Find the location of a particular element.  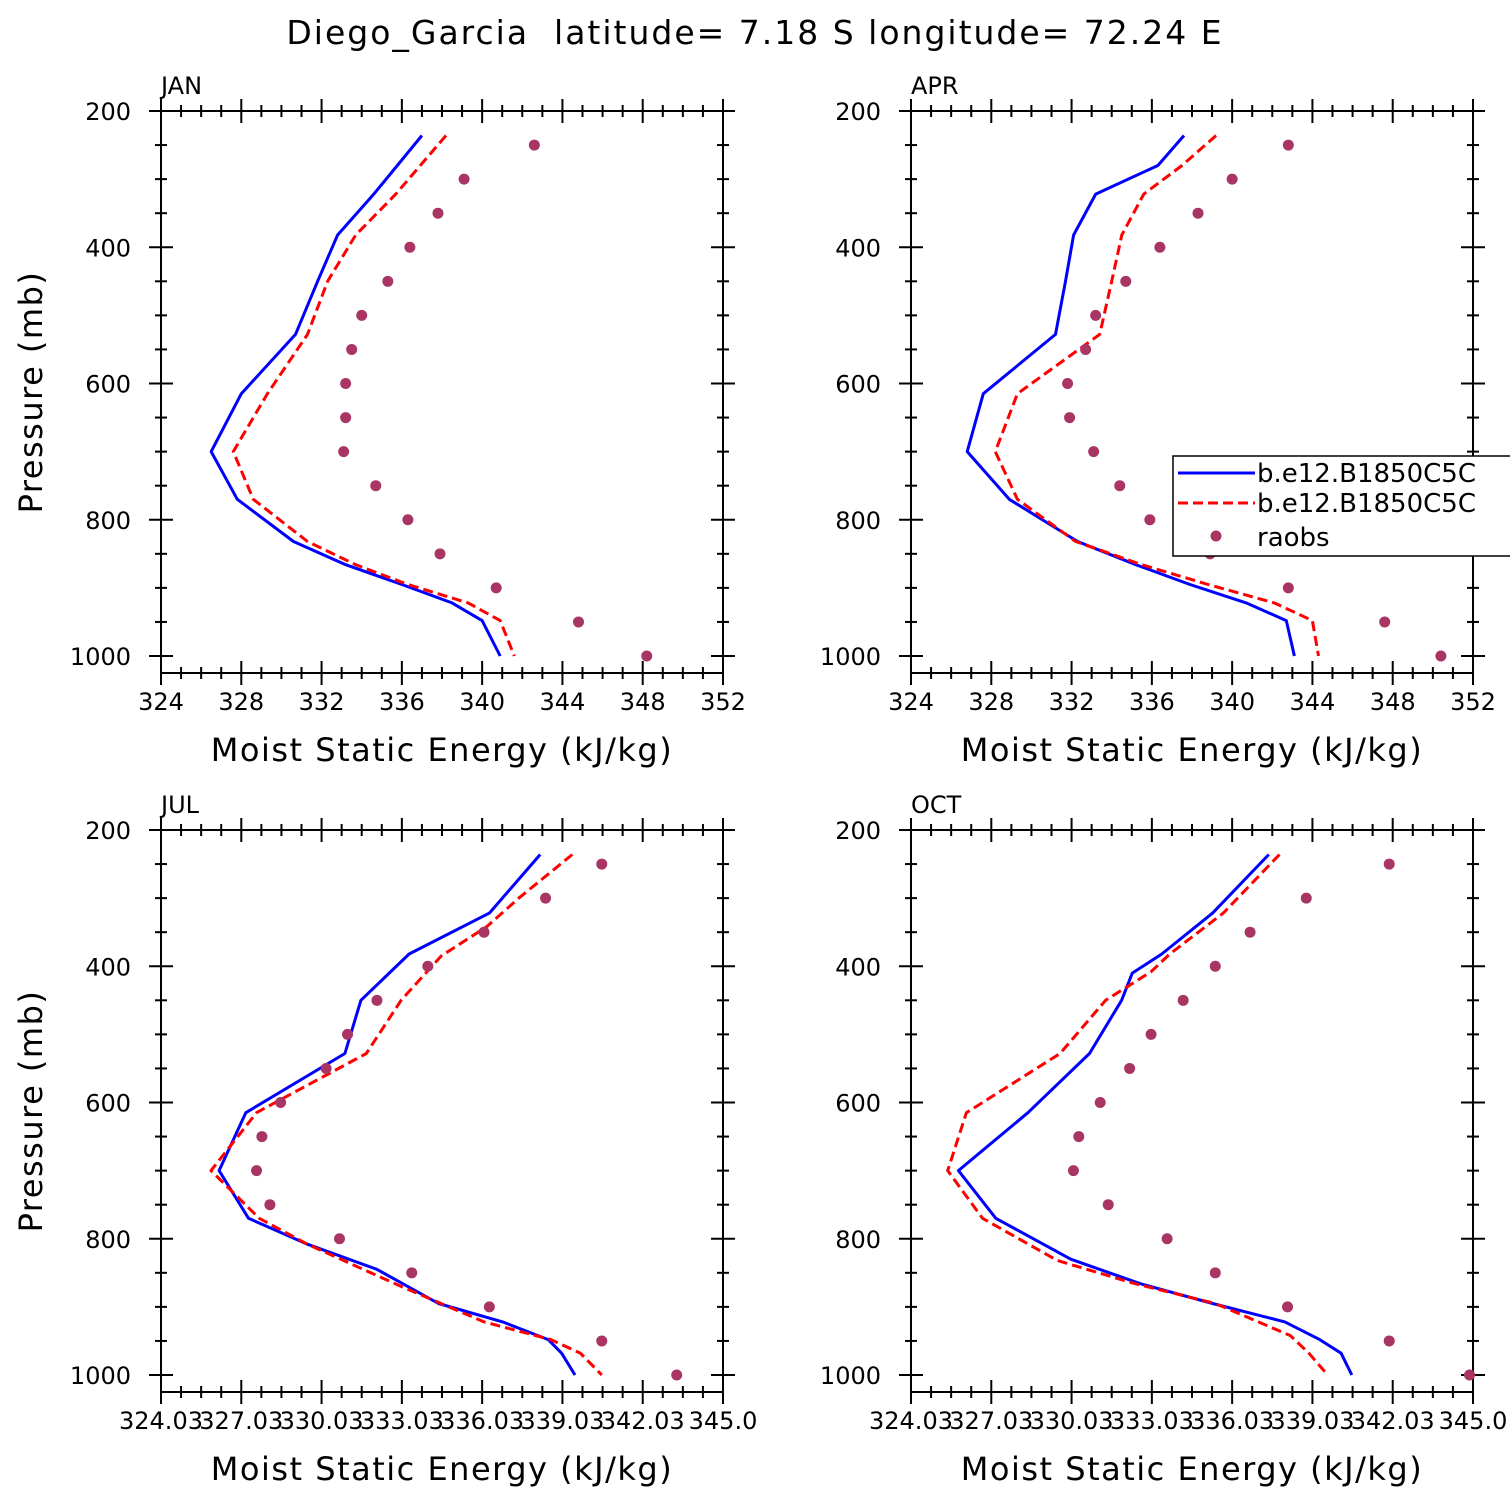

x-tick-label: 345.0 is located at coordinates (723, 1421).